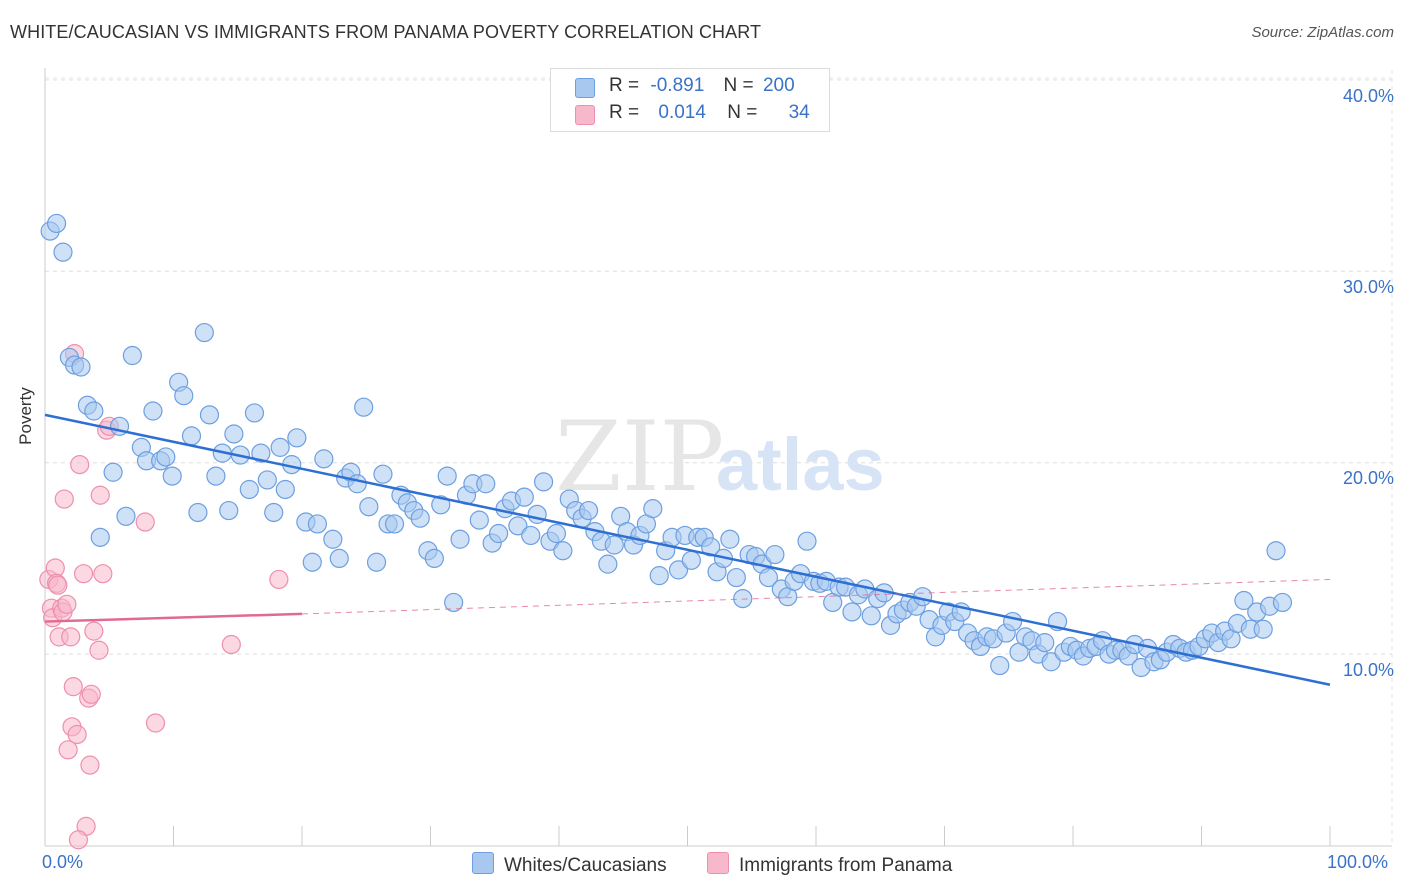  I want to click on watermark: ZIP atlas, so click(720, 457).